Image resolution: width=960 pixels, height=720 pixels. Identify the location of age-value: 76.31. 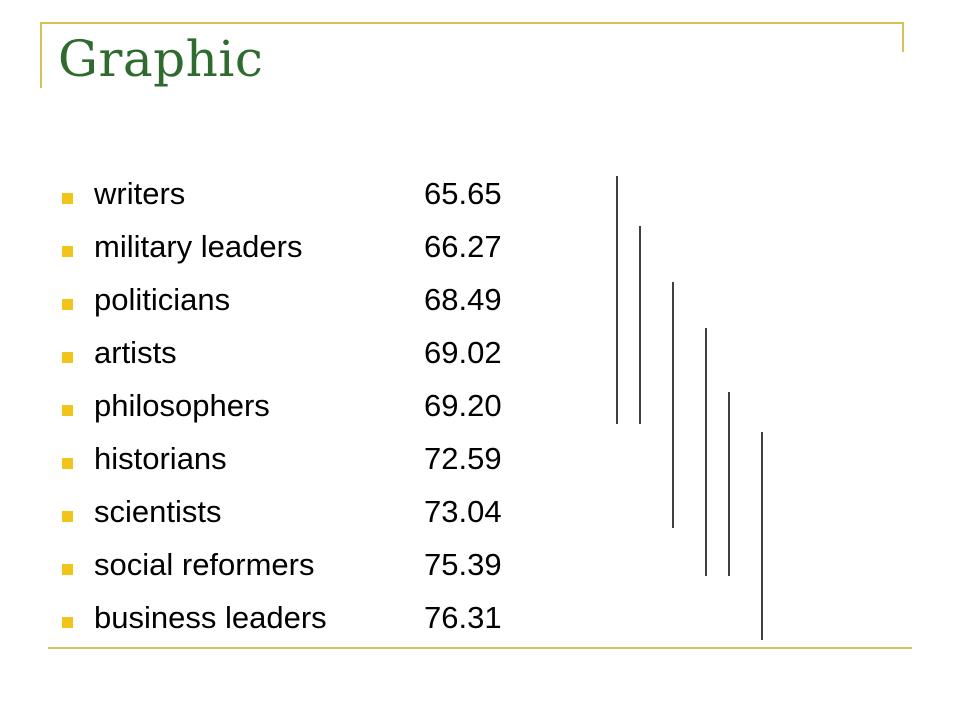
(463, 617).